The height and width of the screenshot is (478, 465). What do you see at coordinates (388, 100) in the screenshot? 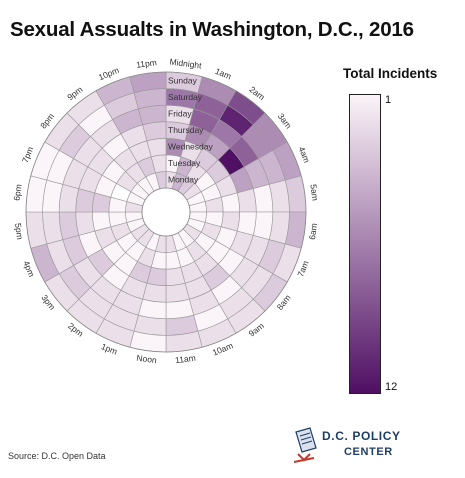
I see `legend-min-label: 1` at bounding box center [388, 100].